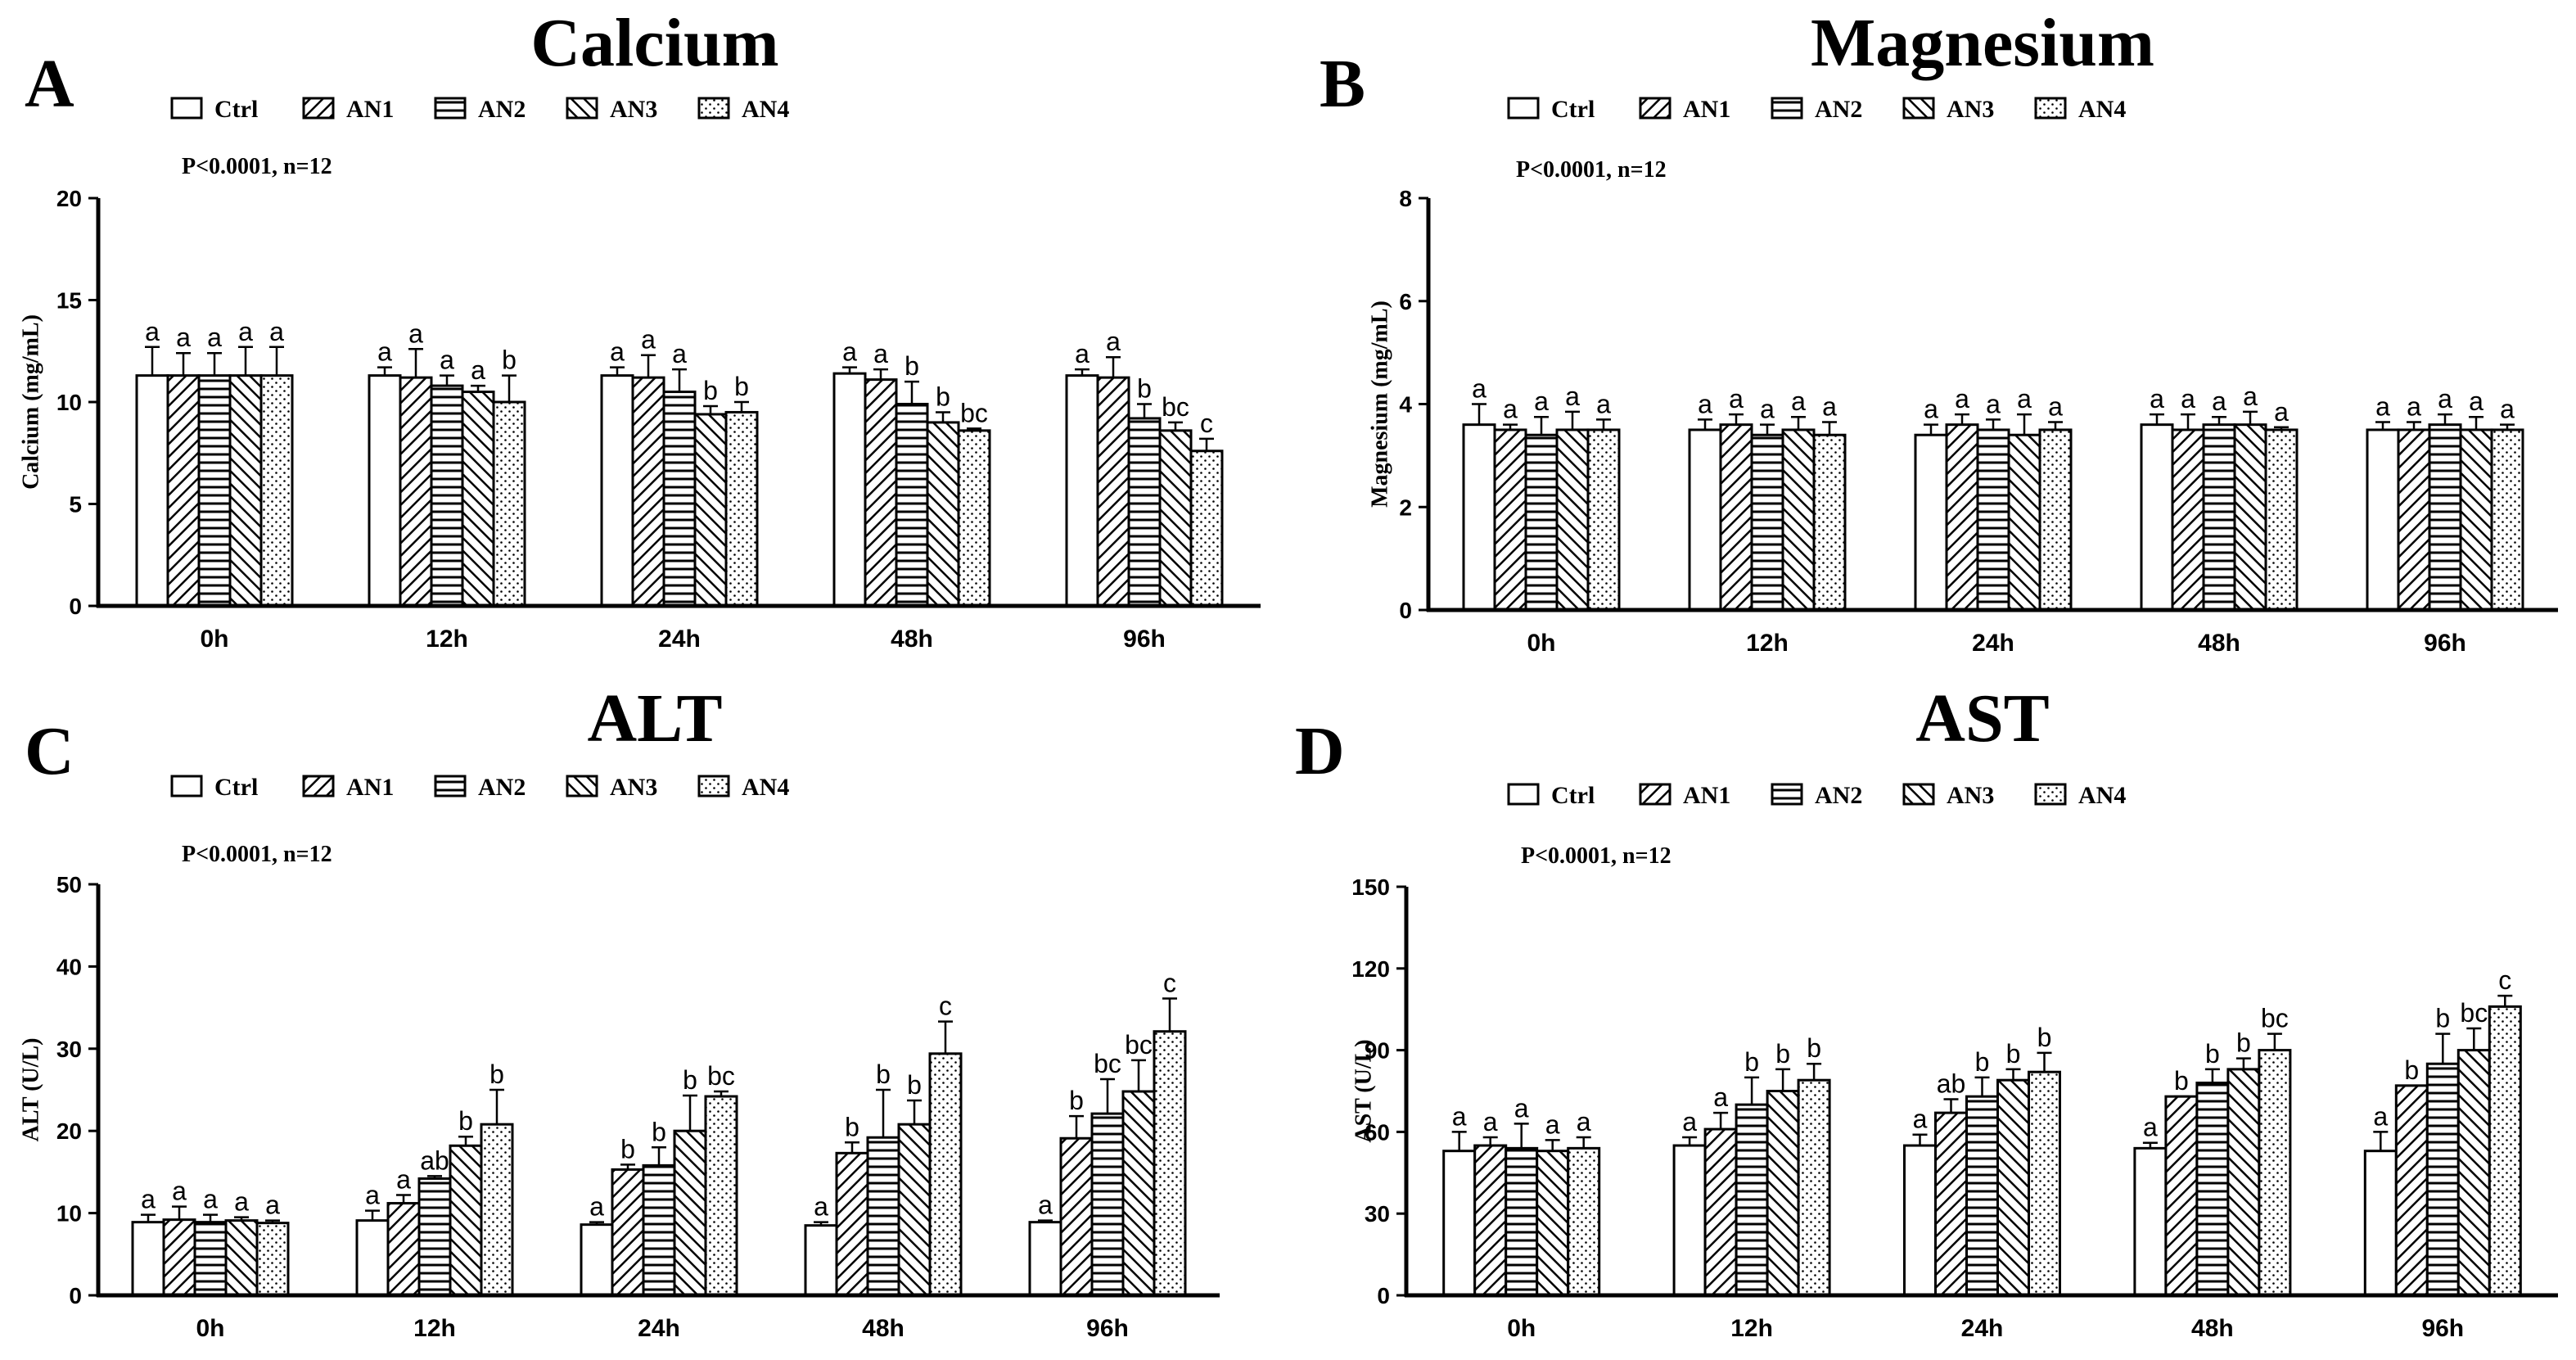 Image resolution: width=2576 pixels, height=1360 pixels. I want to click on y-tick-label: 8, so click(1405, 199).